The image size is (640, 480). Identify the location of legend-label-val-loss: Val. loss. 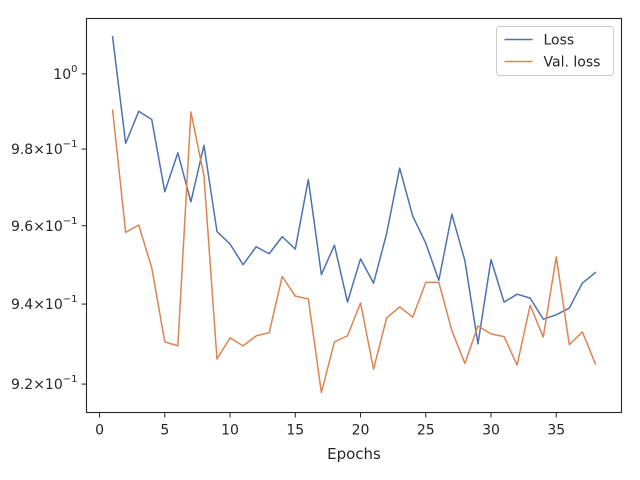
(572, 63).